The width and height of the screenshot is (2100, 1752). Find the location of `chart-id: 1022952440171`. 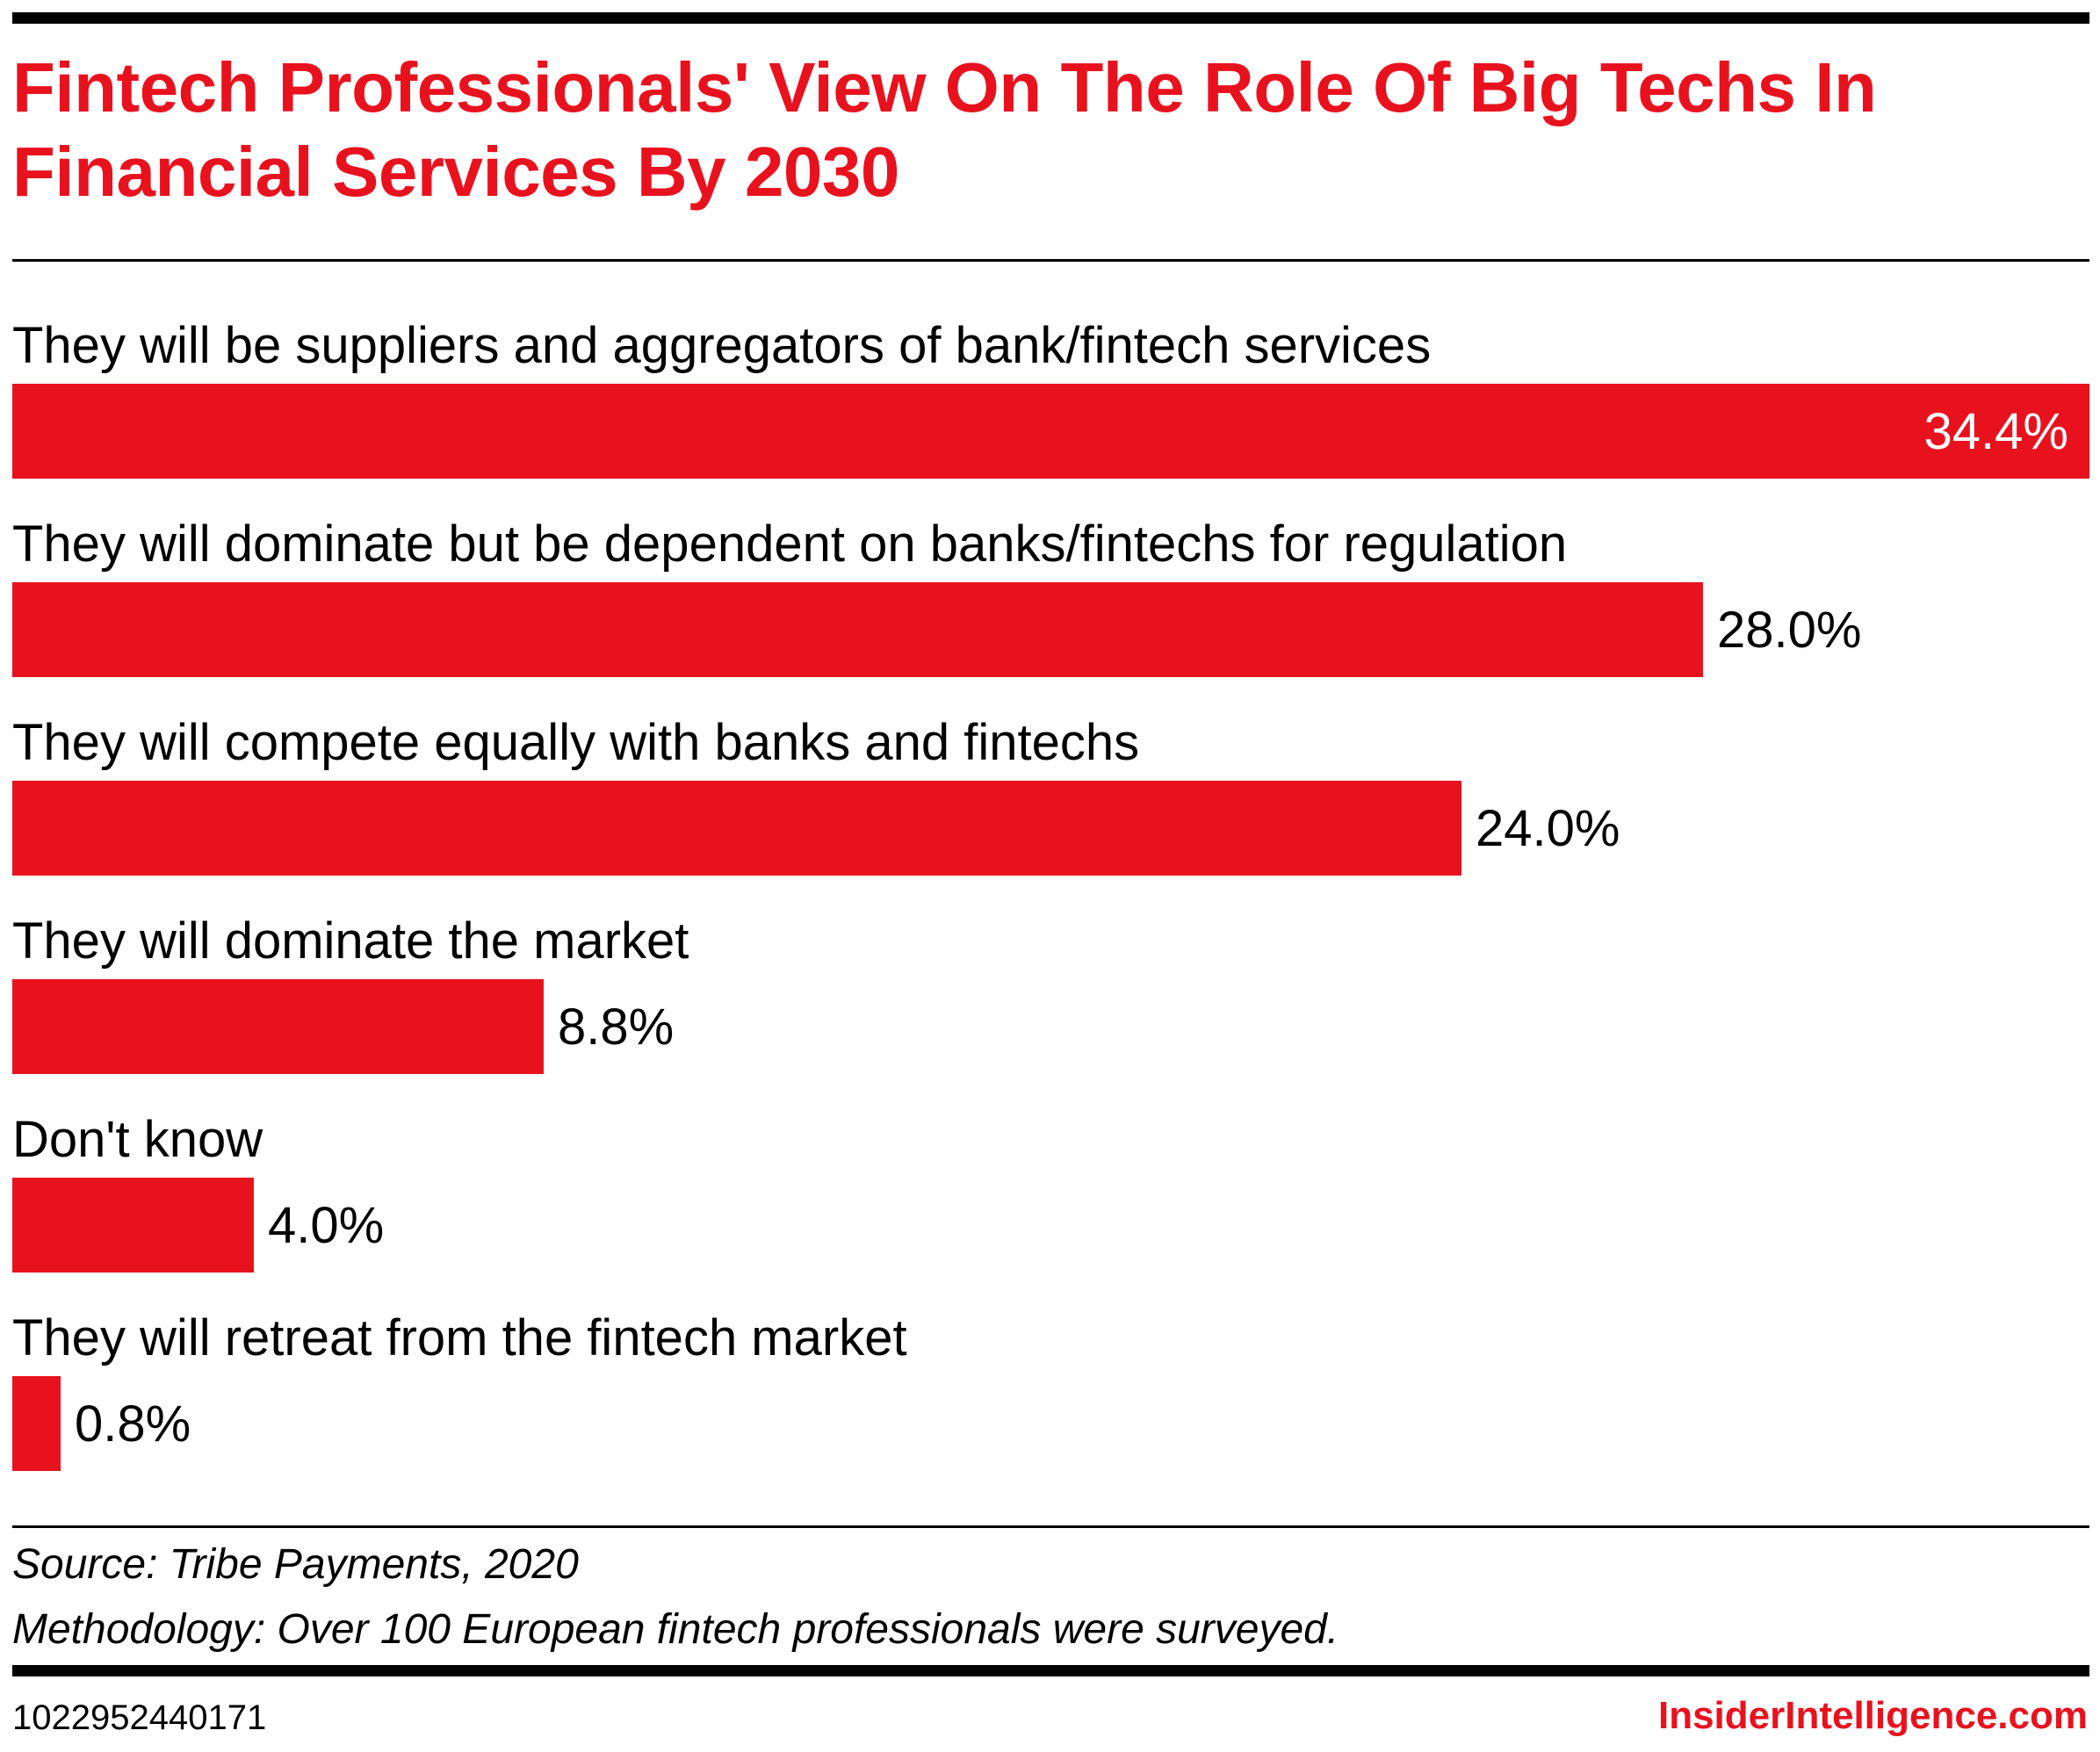

chart-id: 1022952440171 is located at coordinates (139, 1717).